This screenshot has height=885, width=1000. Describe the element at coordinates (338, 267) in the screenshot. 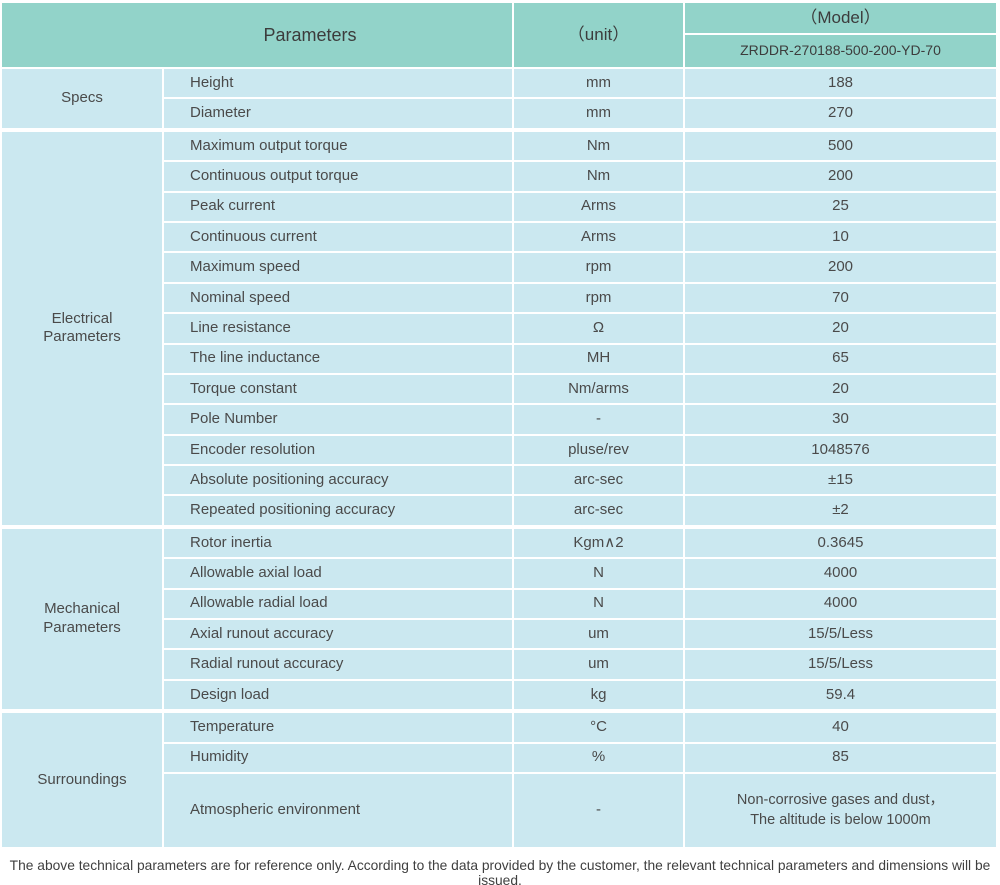

I see `param-name: Maximum speed` at that location.